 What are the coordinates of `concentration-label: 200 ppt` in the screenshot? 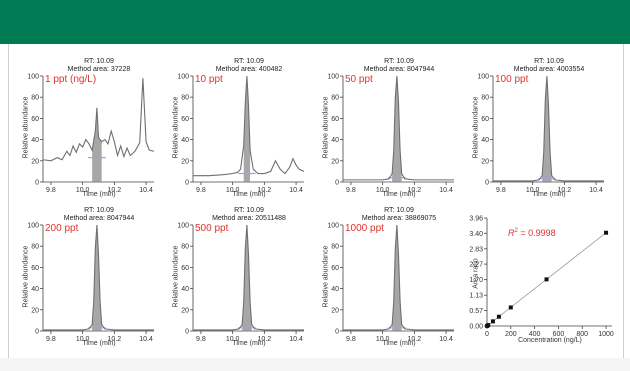 It's located at (62, 228).